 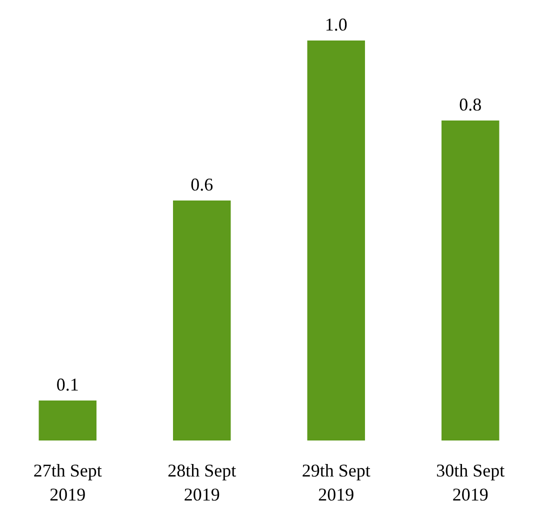 What do you see at coordinates (336, 24) in the screenshot?
I see `data-label: 1.0` at bounding box center [336, 24].